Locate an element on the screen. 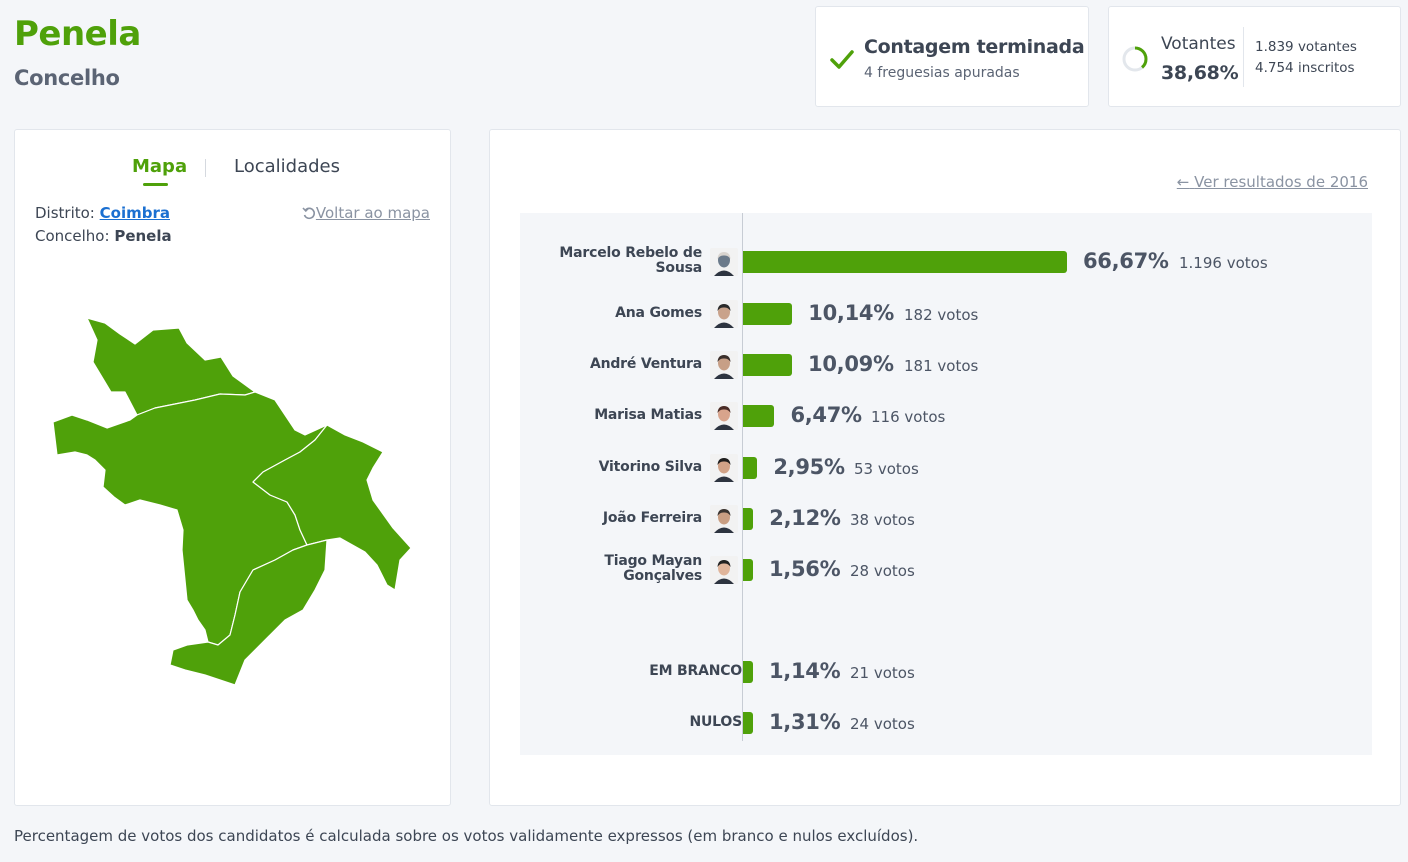  previous-results-label: Ver resultados de 2016 is located at coordinates (1281, 182).